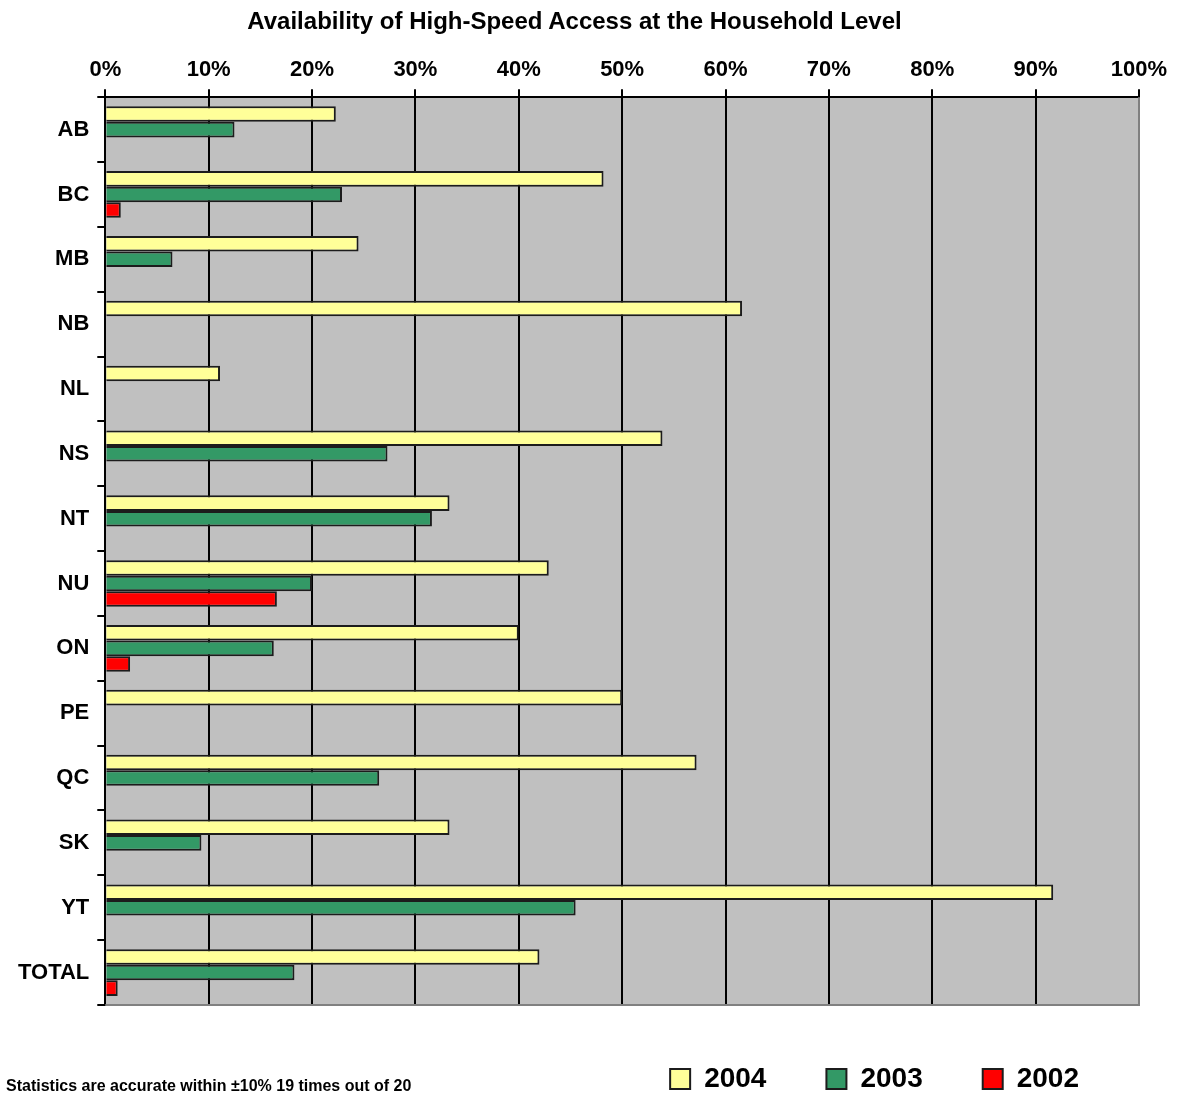  I want to click on x-tick-label: 50%, so click(622, 69).